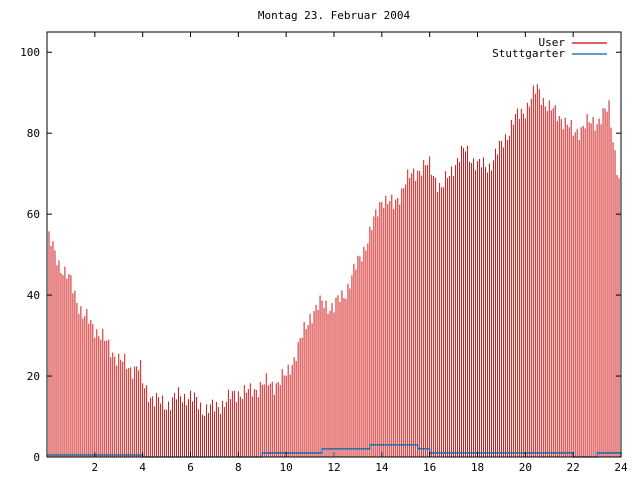  What do you see at coordinates (286, 467) in the screenshot?
I see `x-tick-label: 10` at bounding box center [286, 467].